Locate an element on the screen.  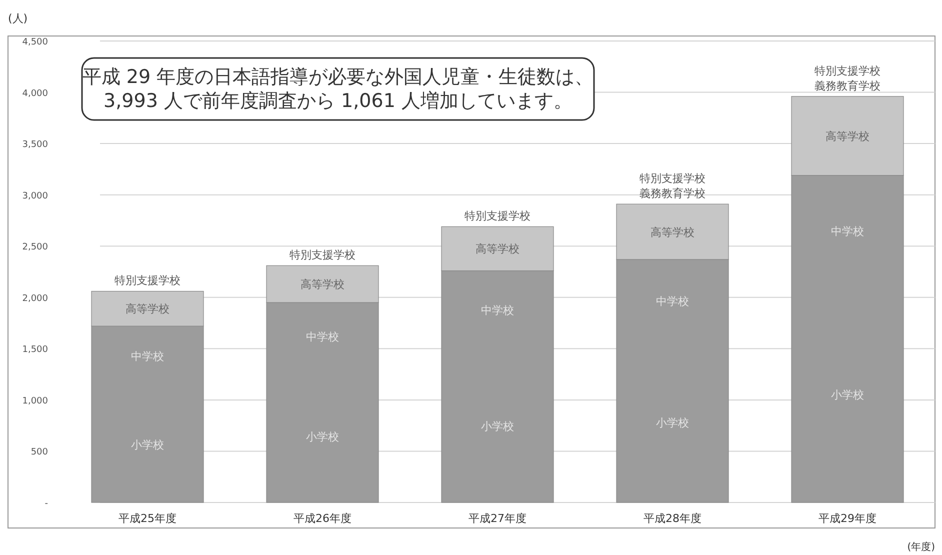
x-axis-title: (年度) is located at coordinates (921, 547).